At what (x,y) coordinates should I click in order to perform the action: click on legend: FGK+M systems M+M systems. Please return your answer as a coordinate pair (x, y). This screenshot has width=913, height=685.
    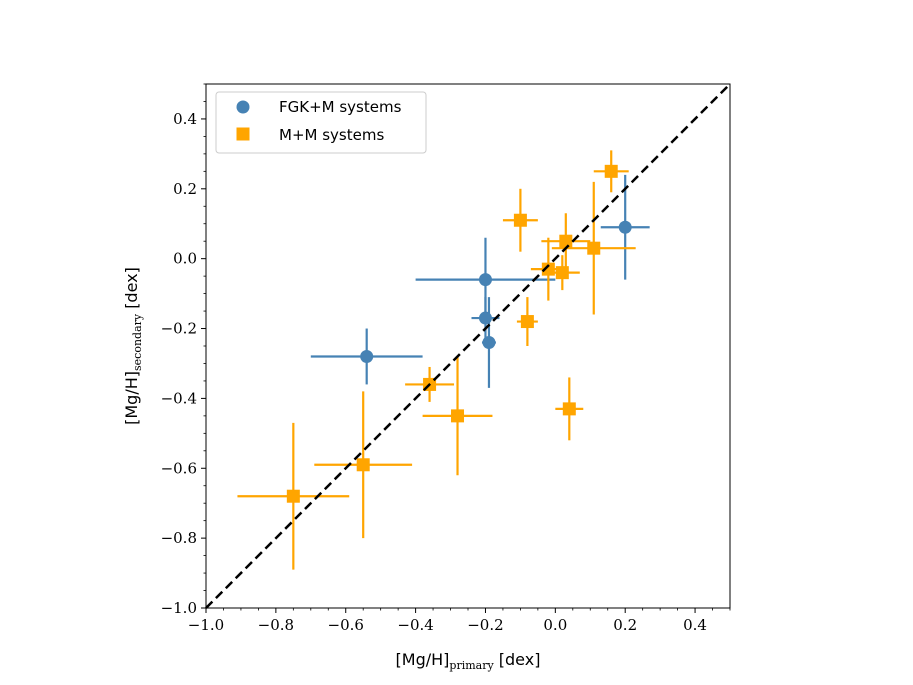
    Looking at the image, I should click on (321, 122).